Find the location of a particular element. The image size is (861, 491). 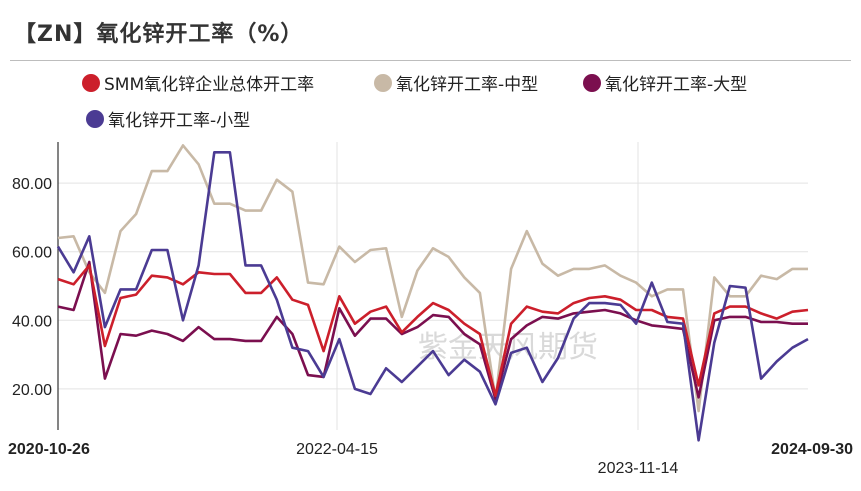

x-tick-label: 2020-10-26 is located at coordinates (49, 449).